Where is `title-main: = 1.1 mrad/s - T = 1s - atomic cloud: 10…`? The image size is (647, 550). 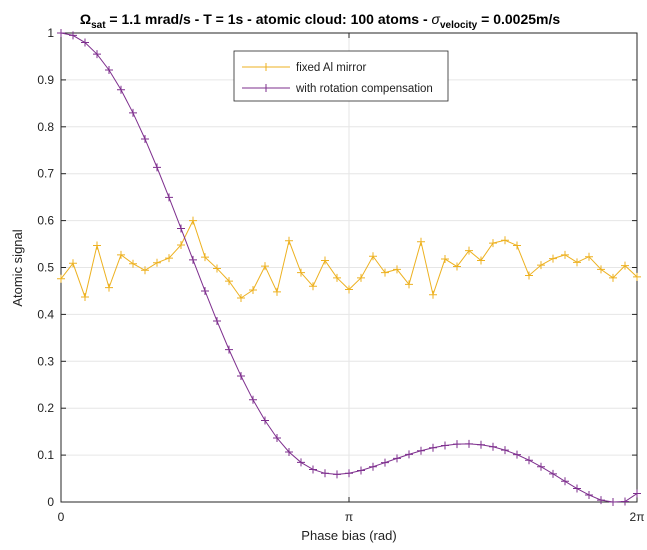 title-main: = 1.1 mrad/s - T = 1s - atomic cloud: 10… is located at coordinates (269, 19).